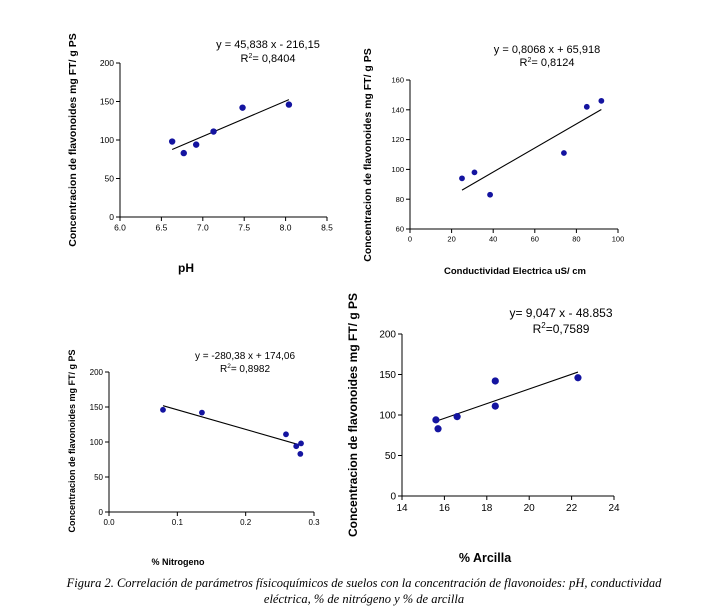 The height and width of the screenshot is (610, 712). I want to click on y-tick-label-ph-2: 100, so click(107, 140).